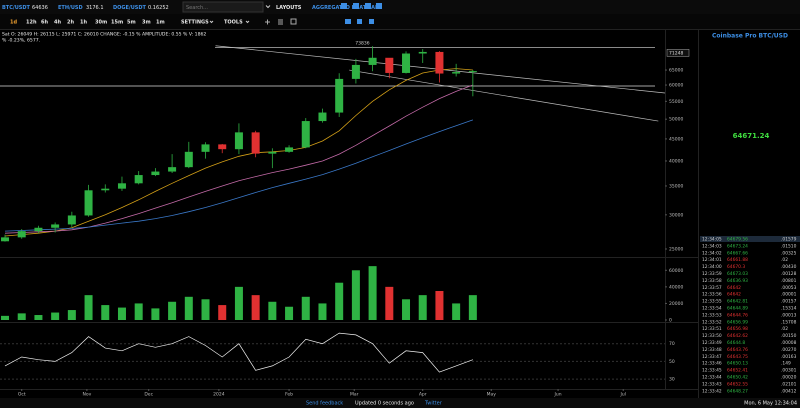 The width and height of the screenshot is (800, 408). I want to click on timeframe-button: 1m, so click(160, 22).